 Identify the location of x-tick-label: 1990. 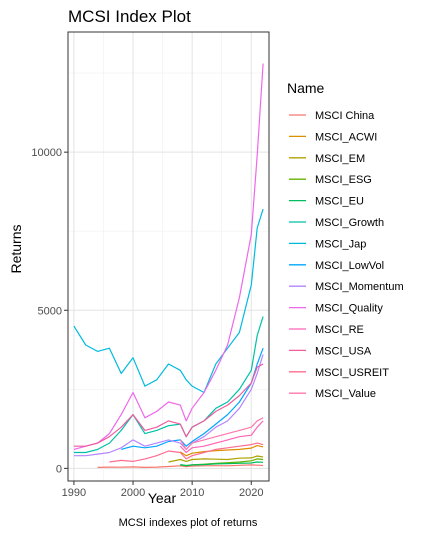
(74, 493).